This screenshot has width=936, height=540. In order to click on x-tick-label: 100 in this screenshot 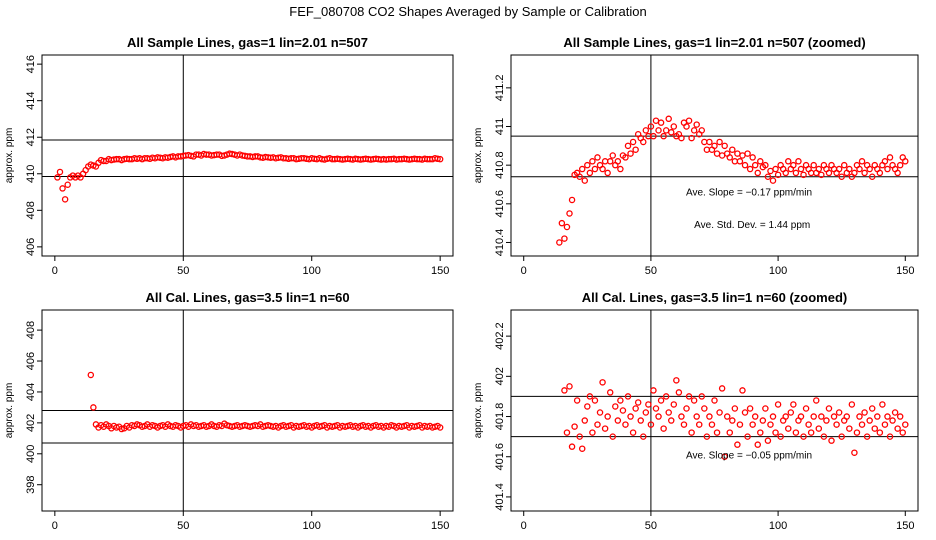, I will do `click(778, 526)`.